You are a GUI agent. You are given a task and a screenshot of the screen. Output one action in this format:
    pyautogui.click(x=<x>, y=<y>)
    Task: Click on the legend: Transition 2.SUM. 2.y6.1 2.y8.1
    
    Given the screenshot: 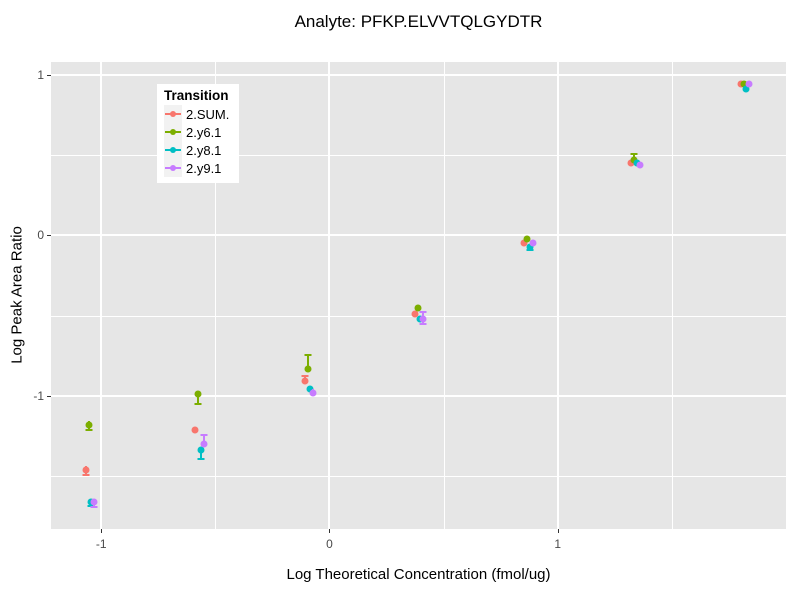 What is the action you would take?
    pyautogui.click(x=198, y=133)
    